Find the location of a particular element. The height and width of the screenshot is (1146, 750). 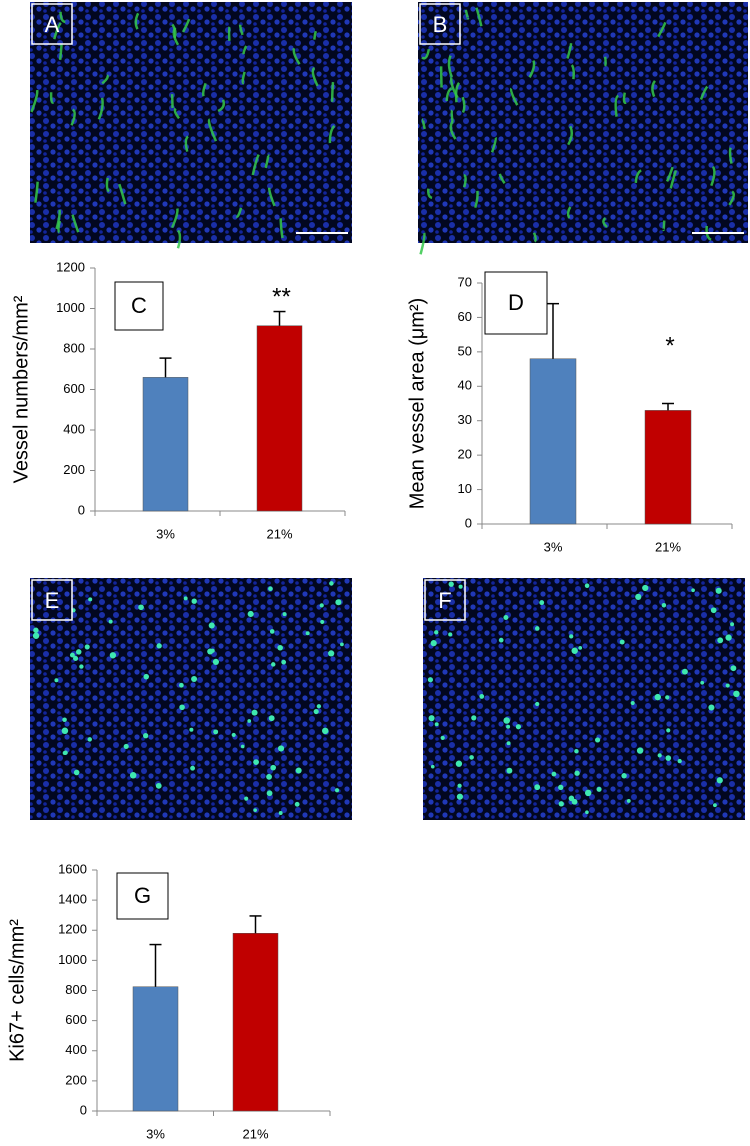

y-tick-label: 70 is located at coordinates (465, 281).